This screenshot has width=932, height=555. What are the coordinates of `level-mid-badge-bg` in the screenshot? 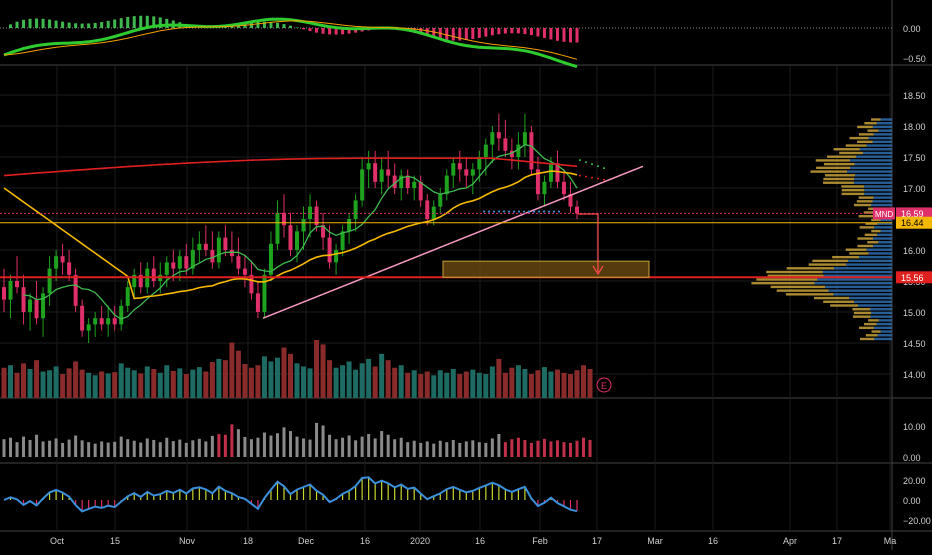 It's located at (914, 222).